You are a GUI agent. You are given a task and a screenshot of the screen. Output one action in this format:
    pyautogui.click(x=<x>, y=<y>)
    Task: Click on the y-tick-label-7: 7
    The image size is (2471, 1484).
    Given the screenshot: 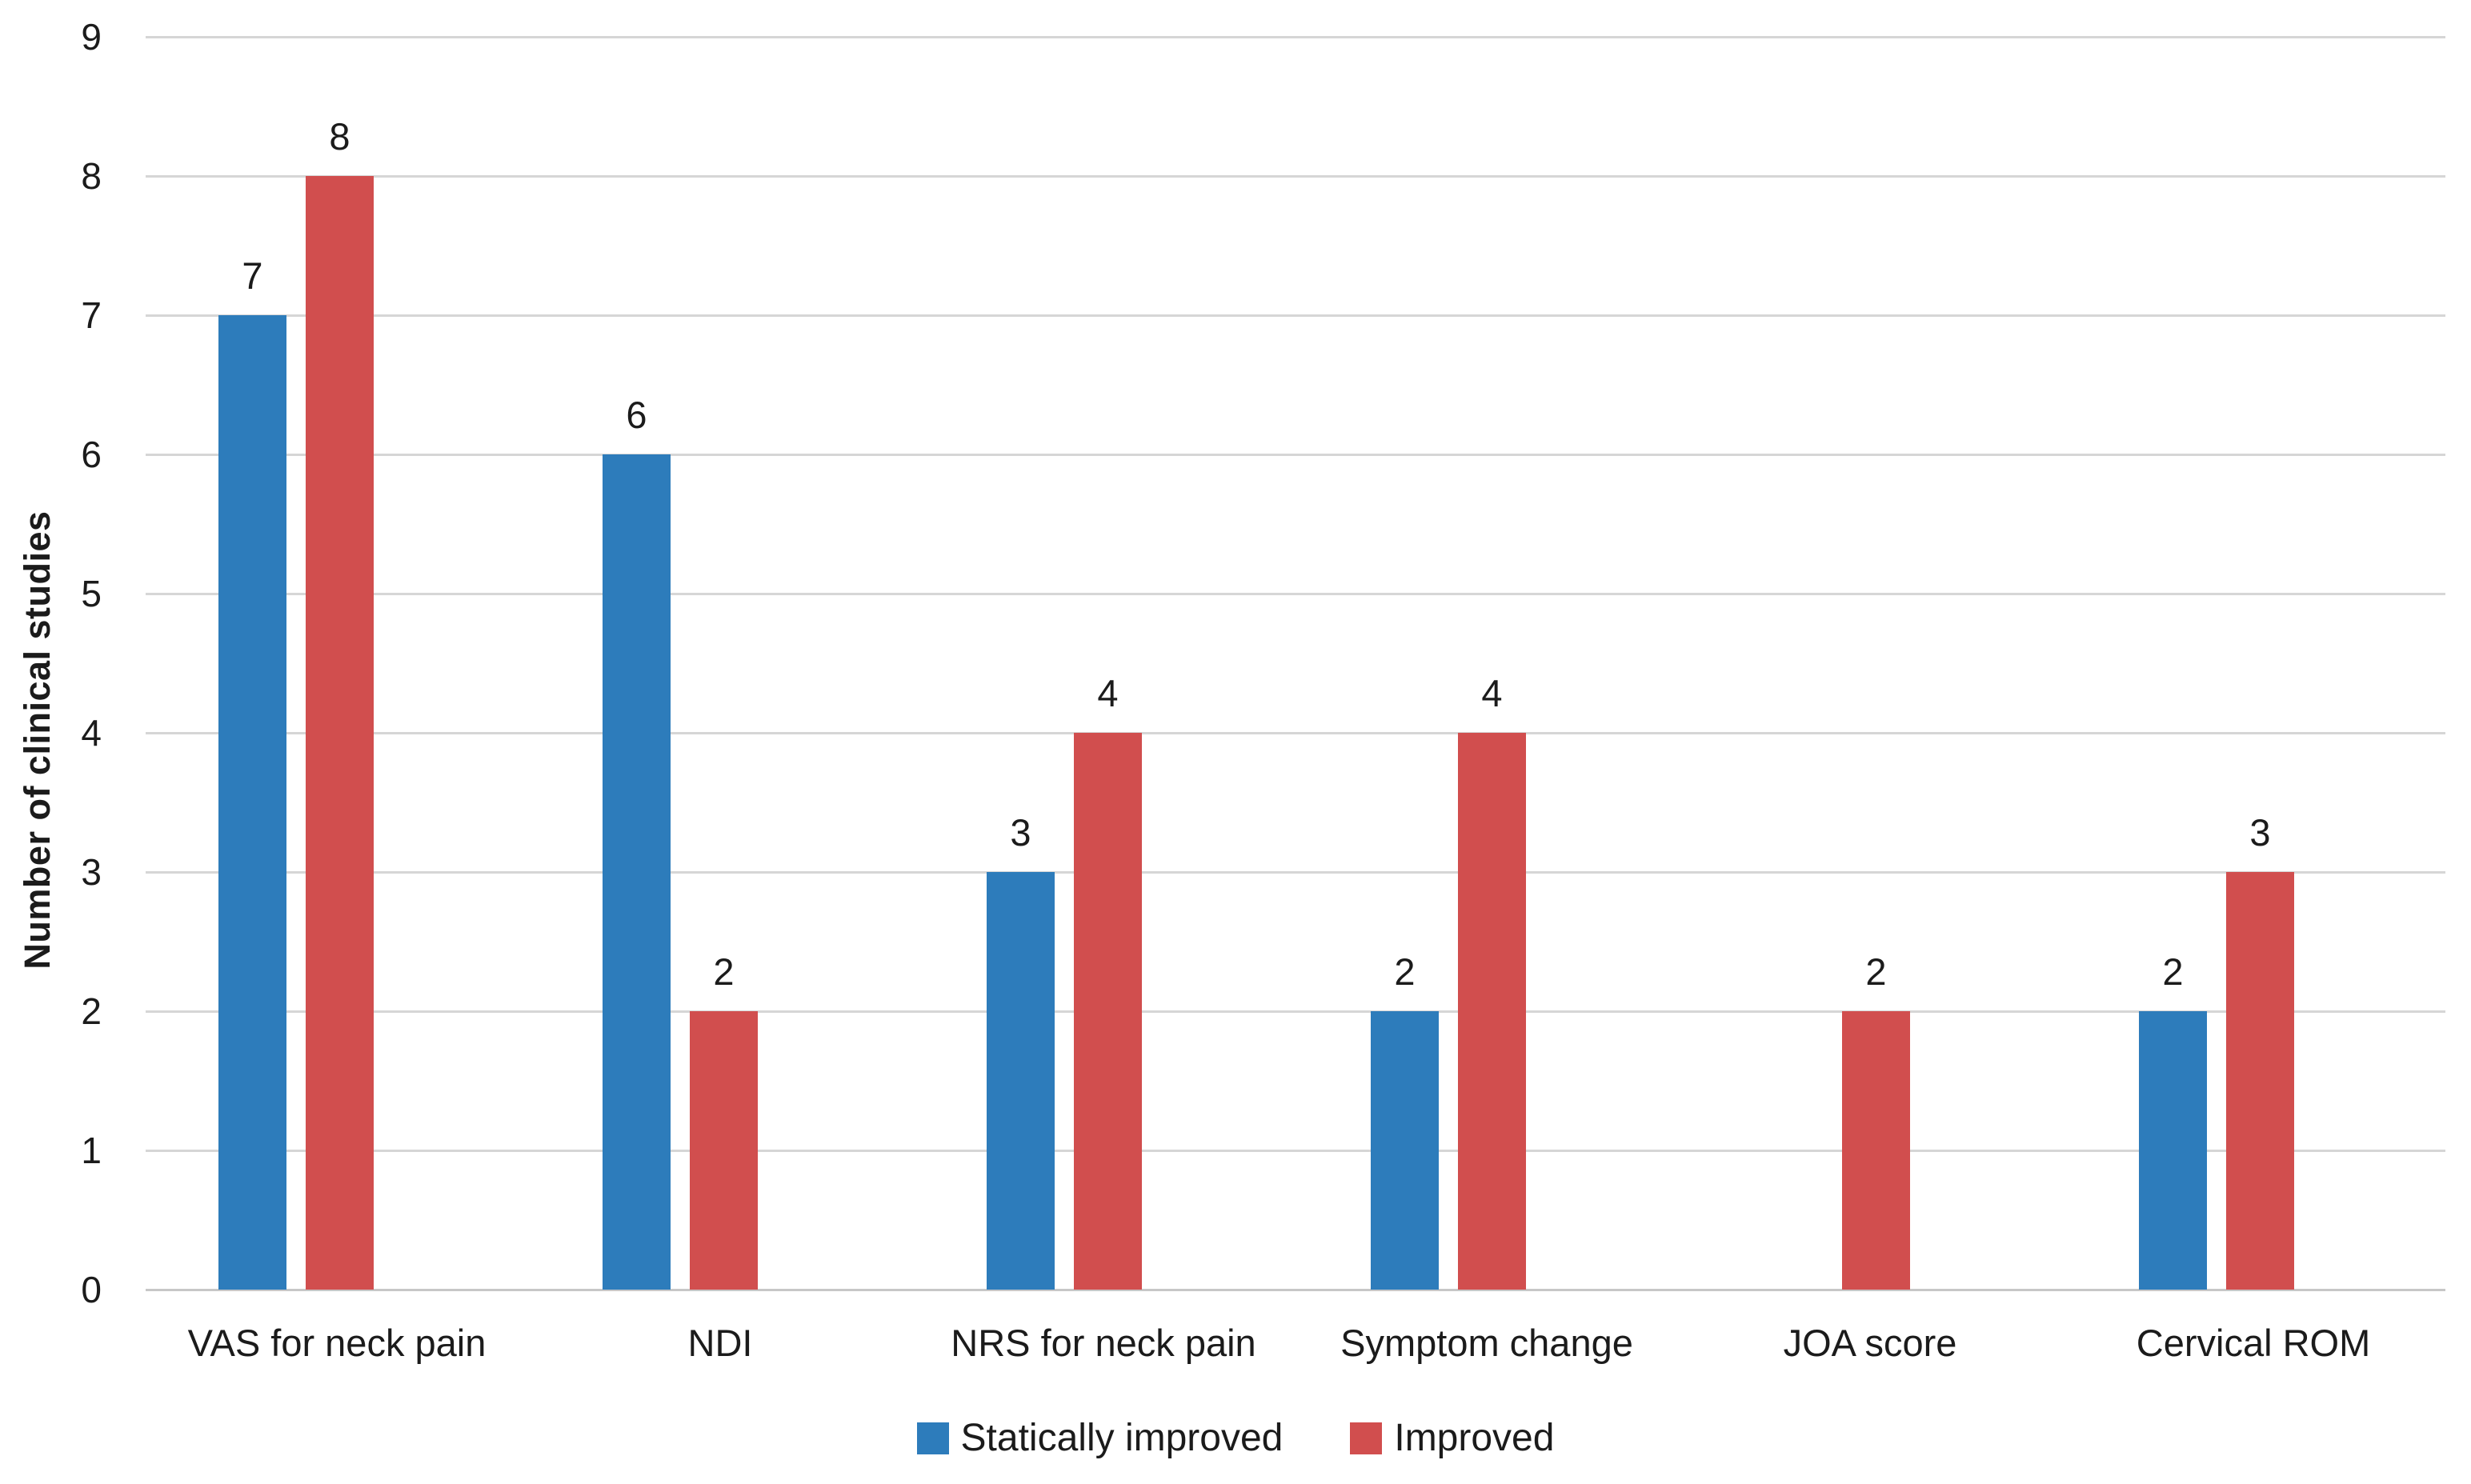 What is the action you would take?
    pyautogui.click(x=91, y=315)
    